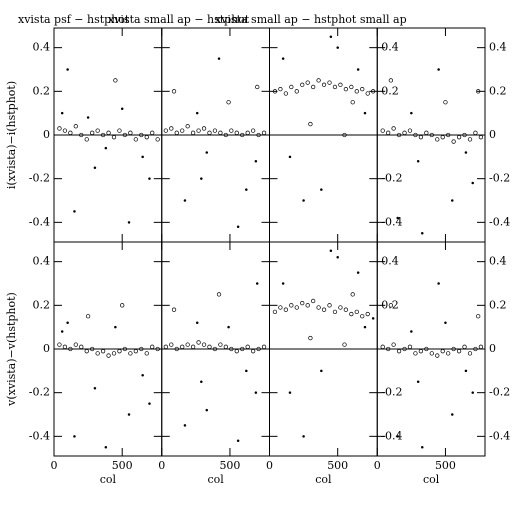  I want to click on x-tick-label: 500, so click(445, 465).